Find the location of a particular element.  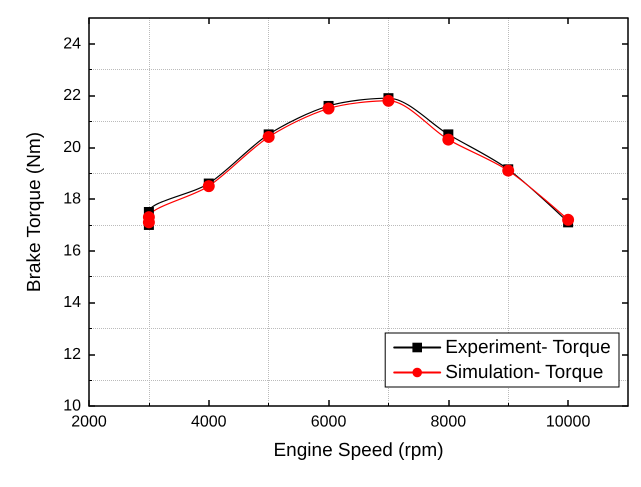

x-tick-label: 4000 is located at coordinates (208, 422).